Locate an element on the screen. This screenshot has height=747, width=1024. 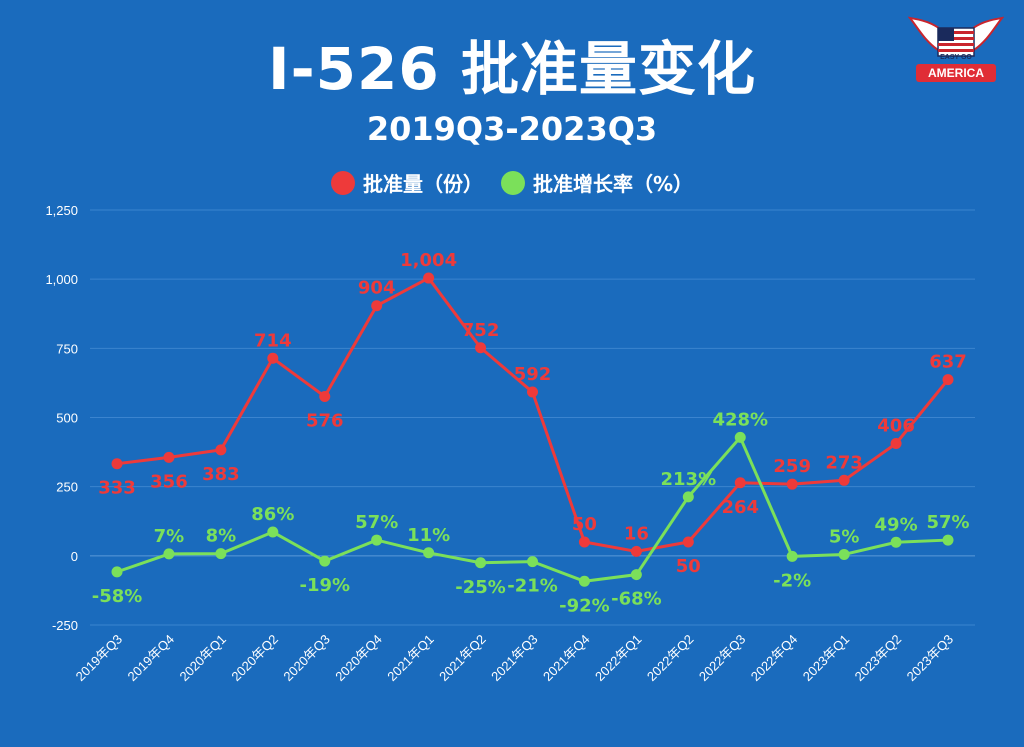
legend-approvals-dot-icon is located at coordinates (342, 182).